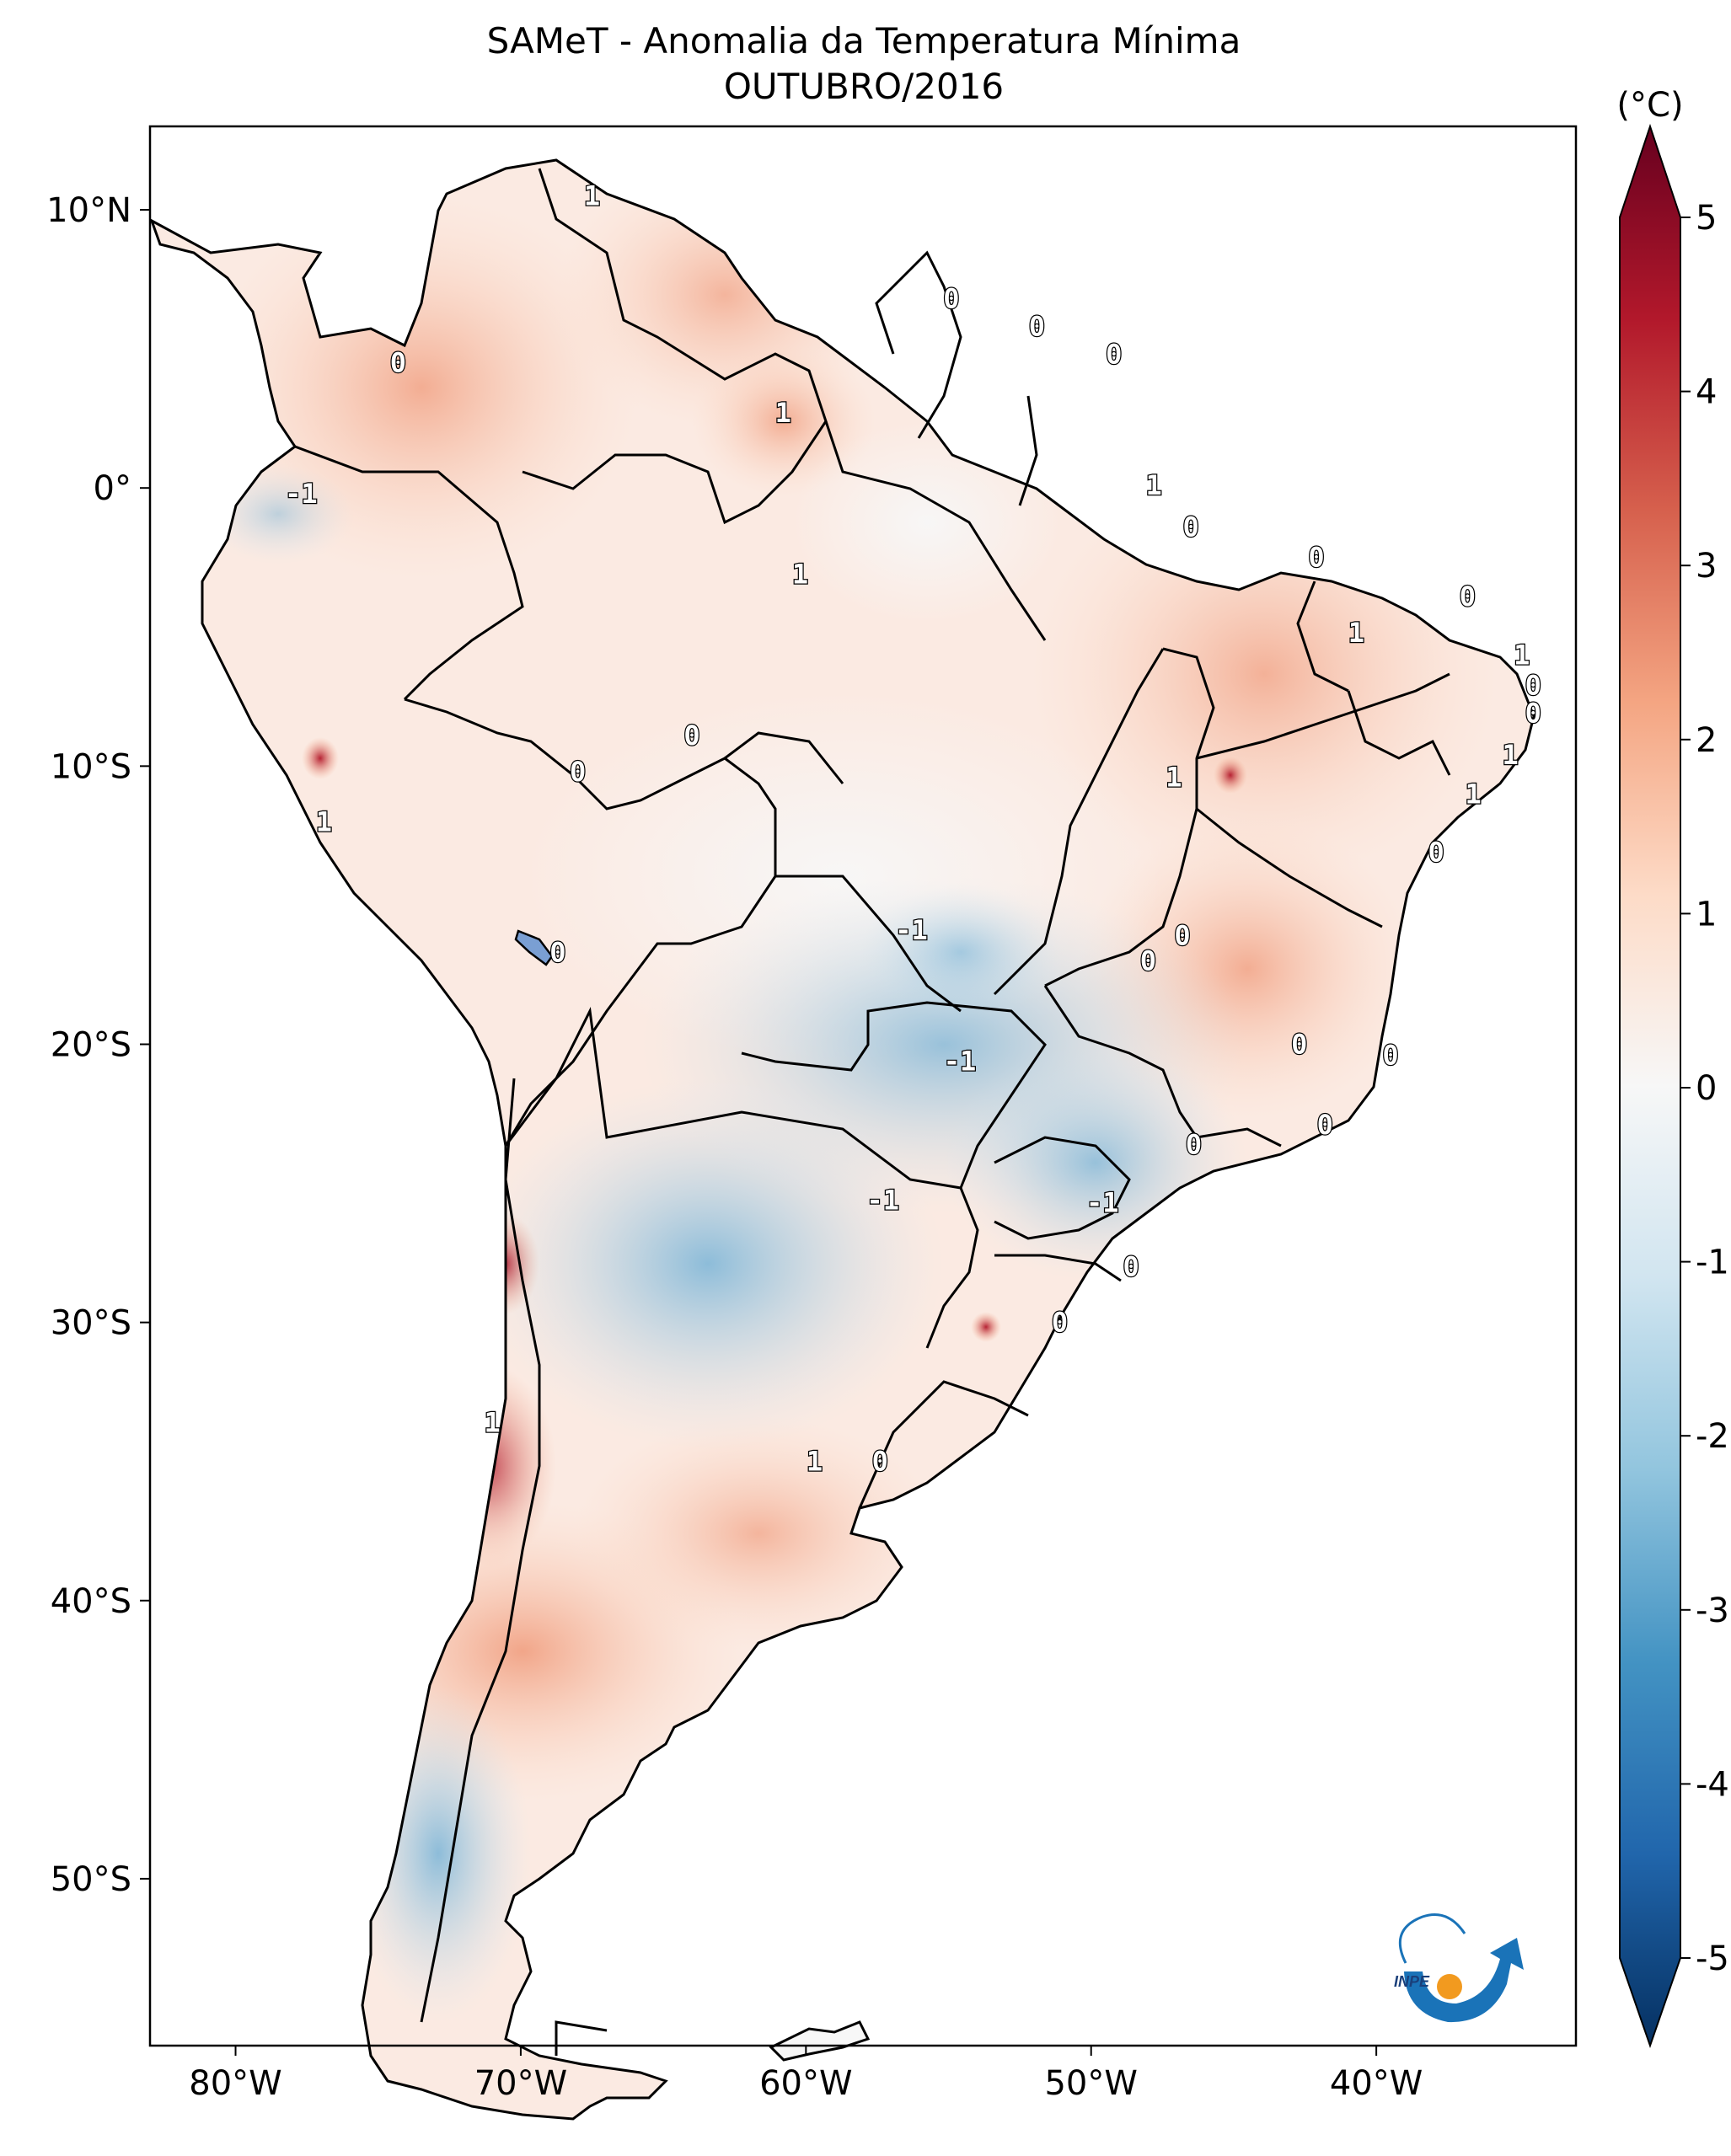 This screenshot has height=2156, width=1731. What do you see at coordinates (1376, 2083) in the screenshot?
I see `x-tick-label: 40°W` at bounding box center [1376, 2083].